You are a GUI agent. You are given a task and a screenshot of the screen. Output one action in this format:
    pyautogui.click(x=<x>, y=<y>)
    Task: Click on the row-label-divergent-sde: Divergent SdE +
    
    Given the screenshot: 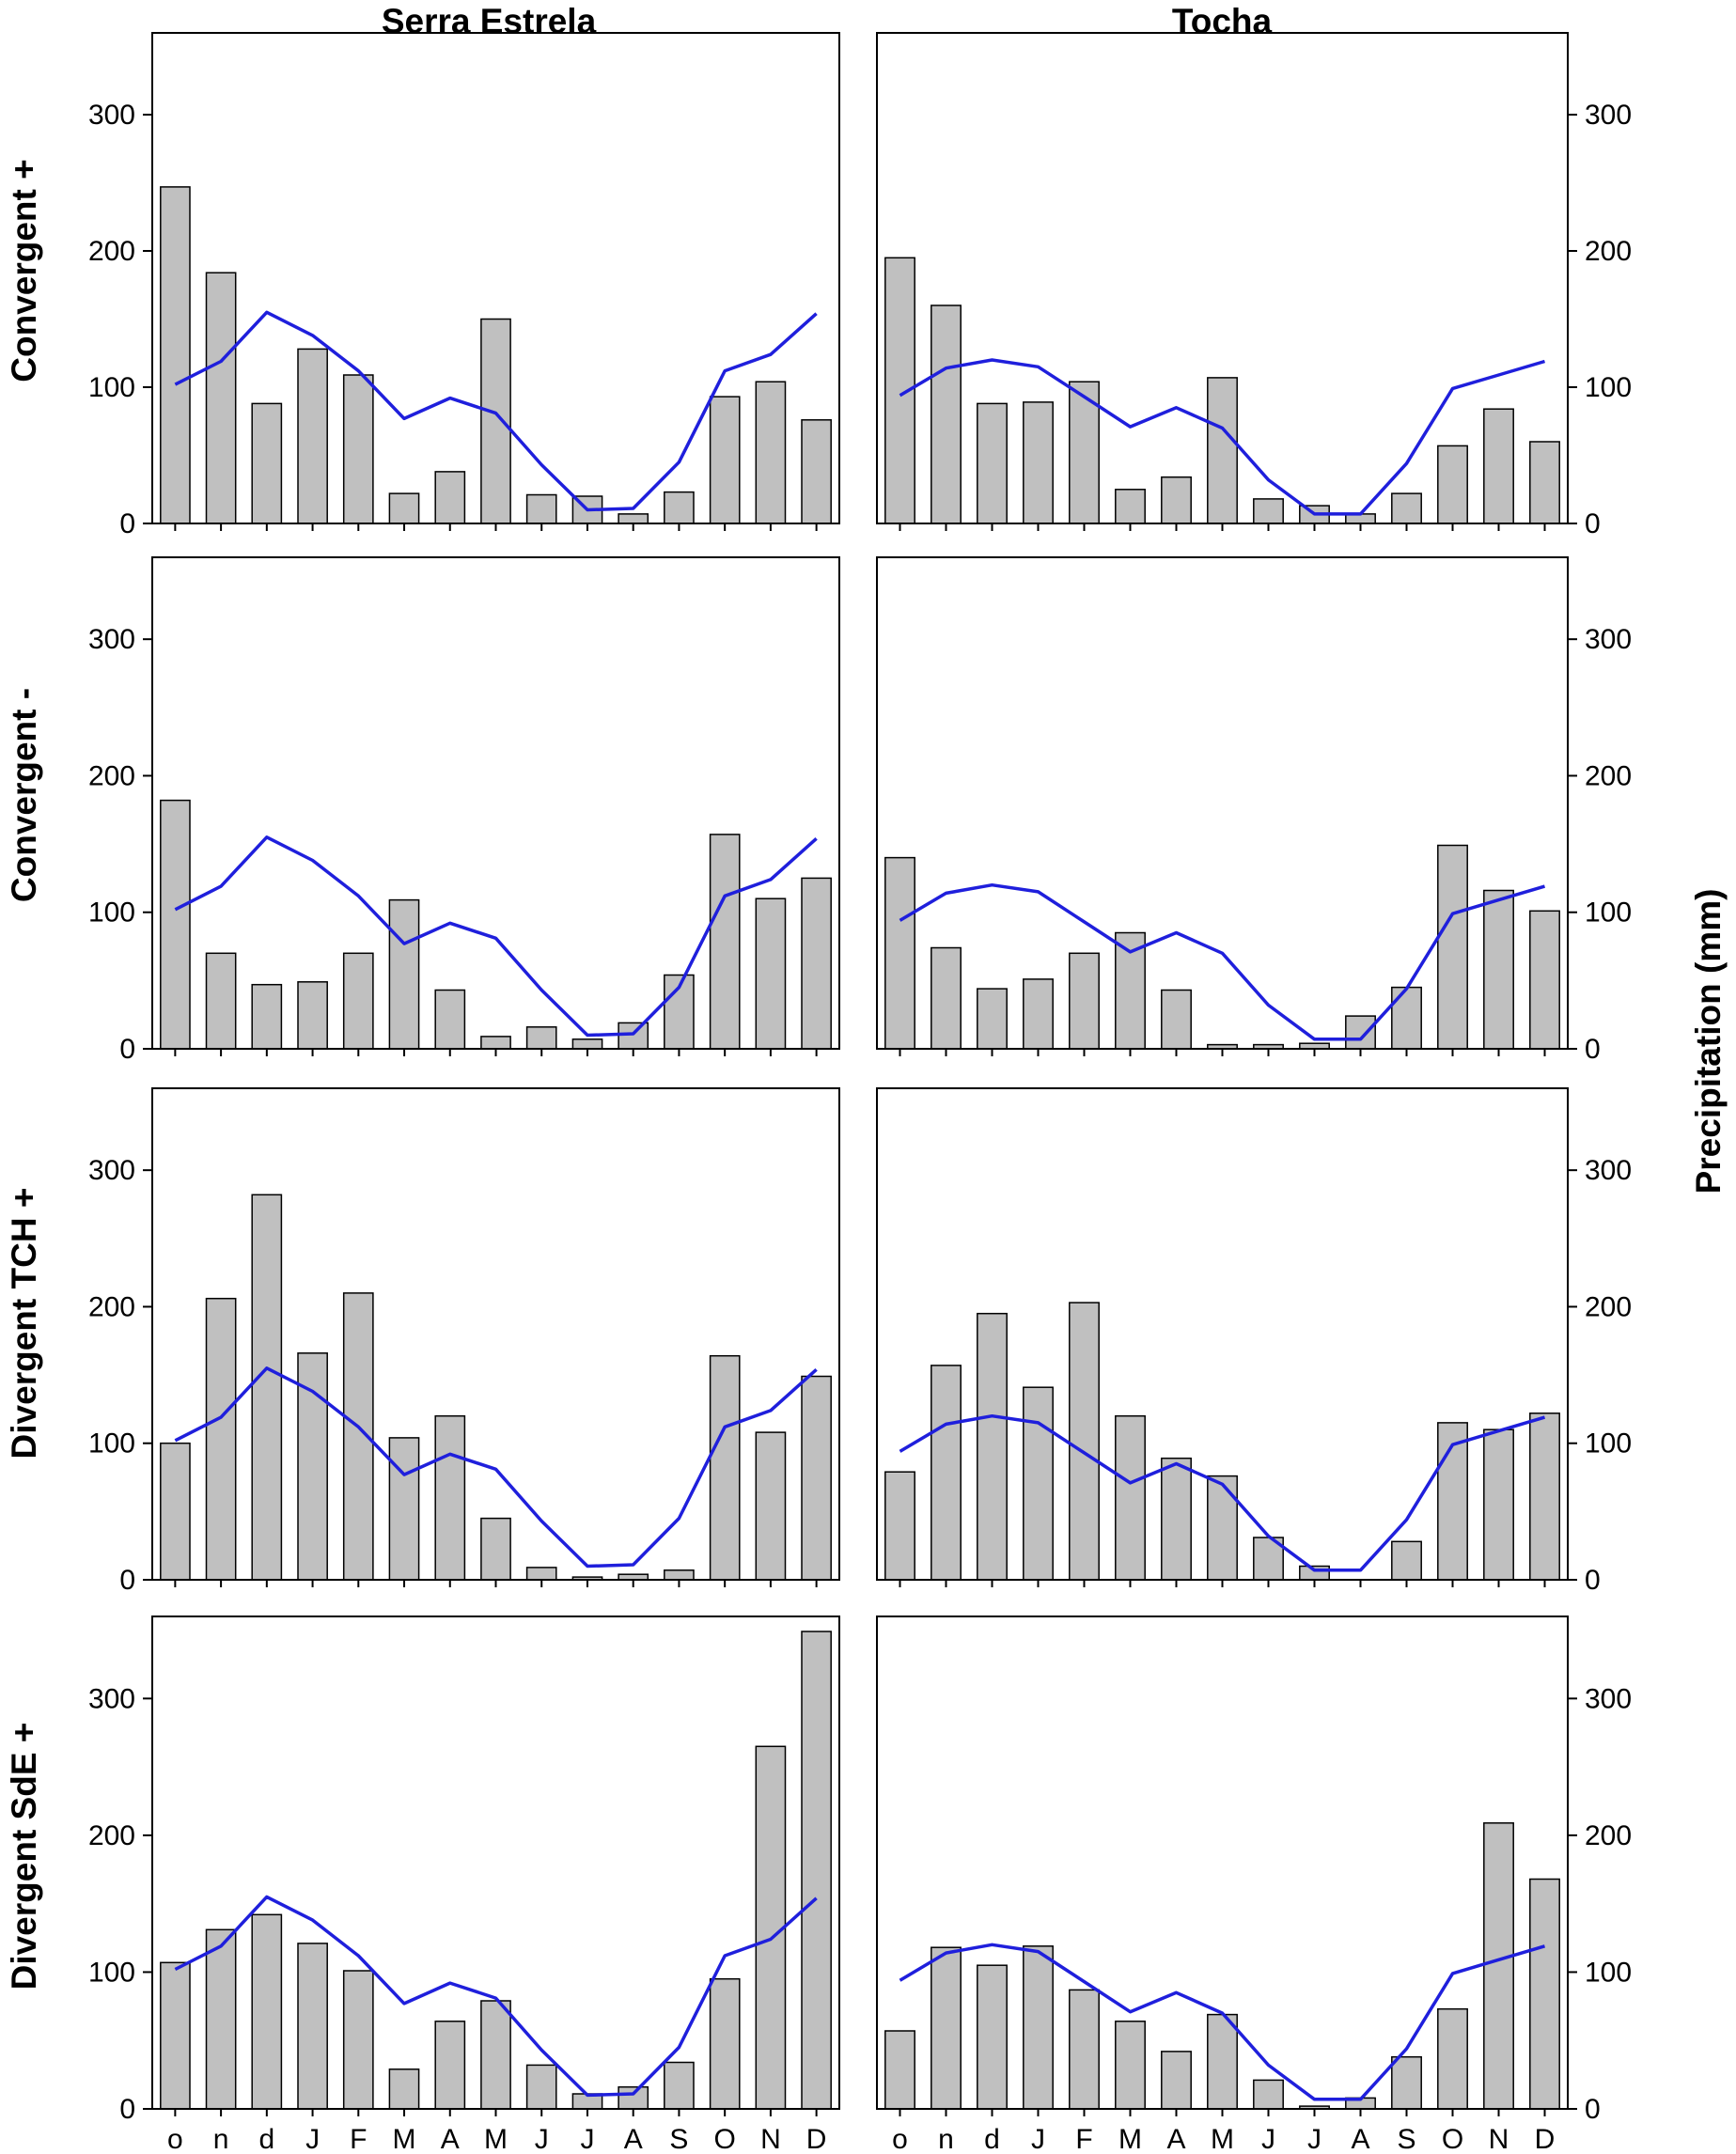 What is the action you would take?
    pyautogui.click(x=24, y=1856)
    